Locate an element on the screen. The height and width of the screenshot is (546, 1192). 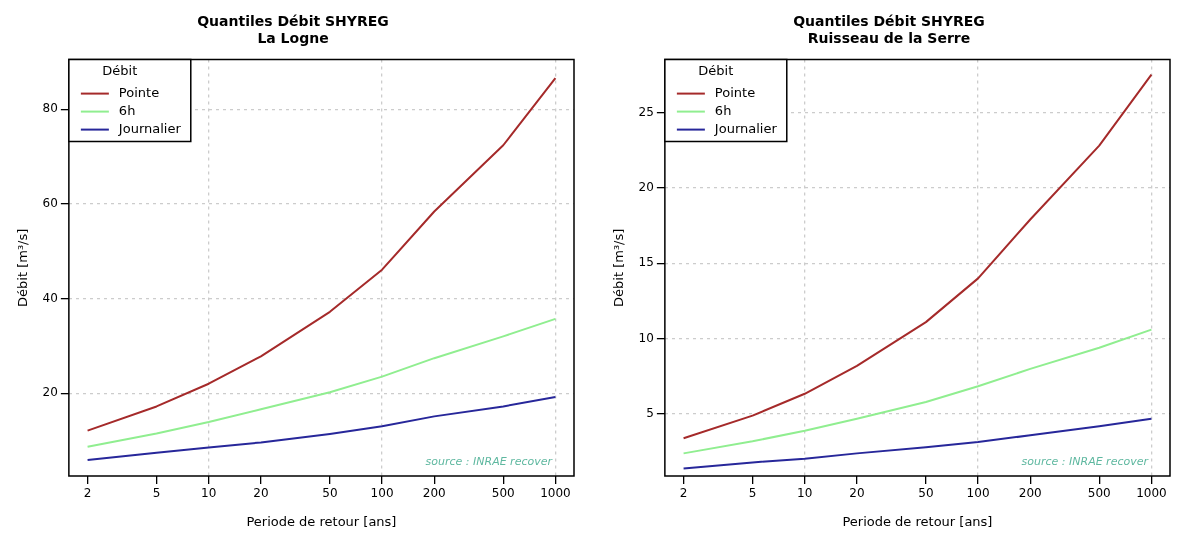
y-tick-label: 10 is located at coordinates (646, 337).